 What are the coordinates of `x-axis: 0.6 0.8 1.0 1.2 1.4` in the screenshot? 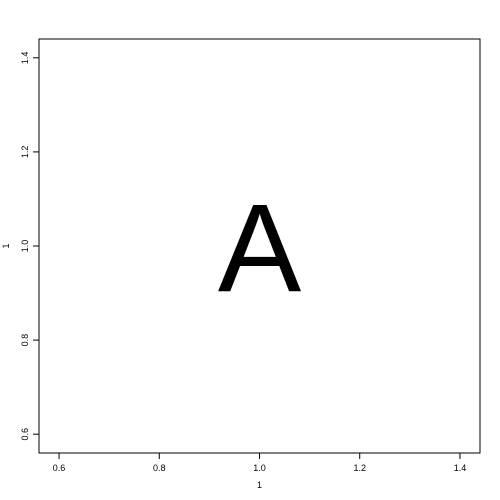 It's located at (259, 463).